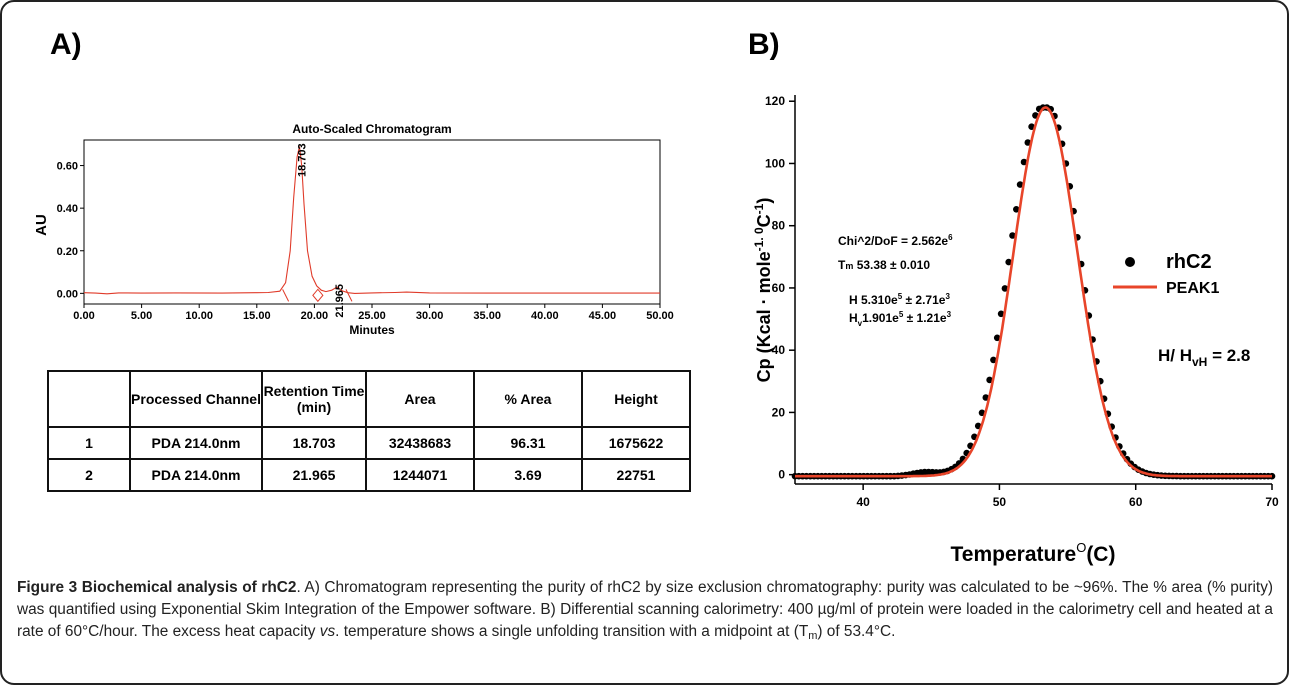 Image resolution: width=1293 pixels, height=689 pixels. I want to click on chart-a-y-tick-label: 0.00, so click(67, 294).